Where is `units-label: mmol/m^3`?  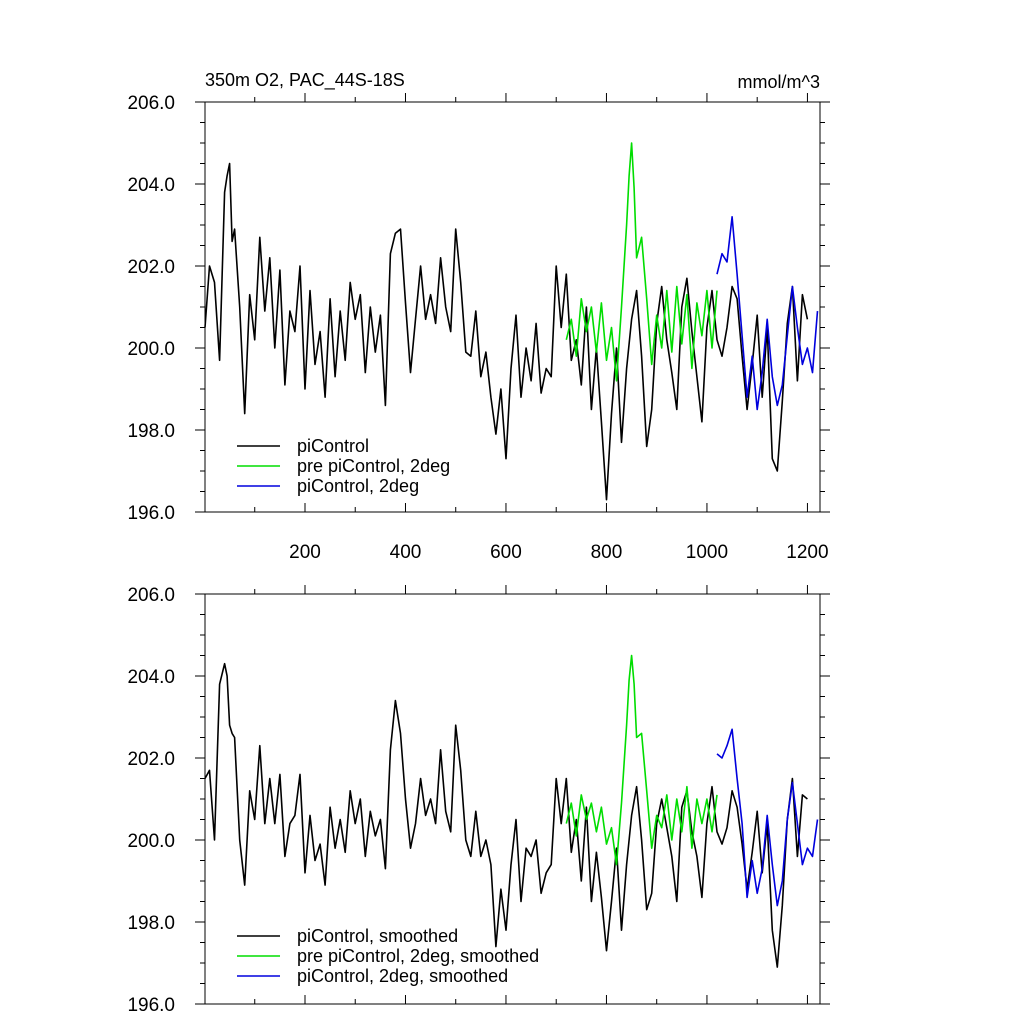
units-label: mmol/m^3 is located at coordinates (779, 82).